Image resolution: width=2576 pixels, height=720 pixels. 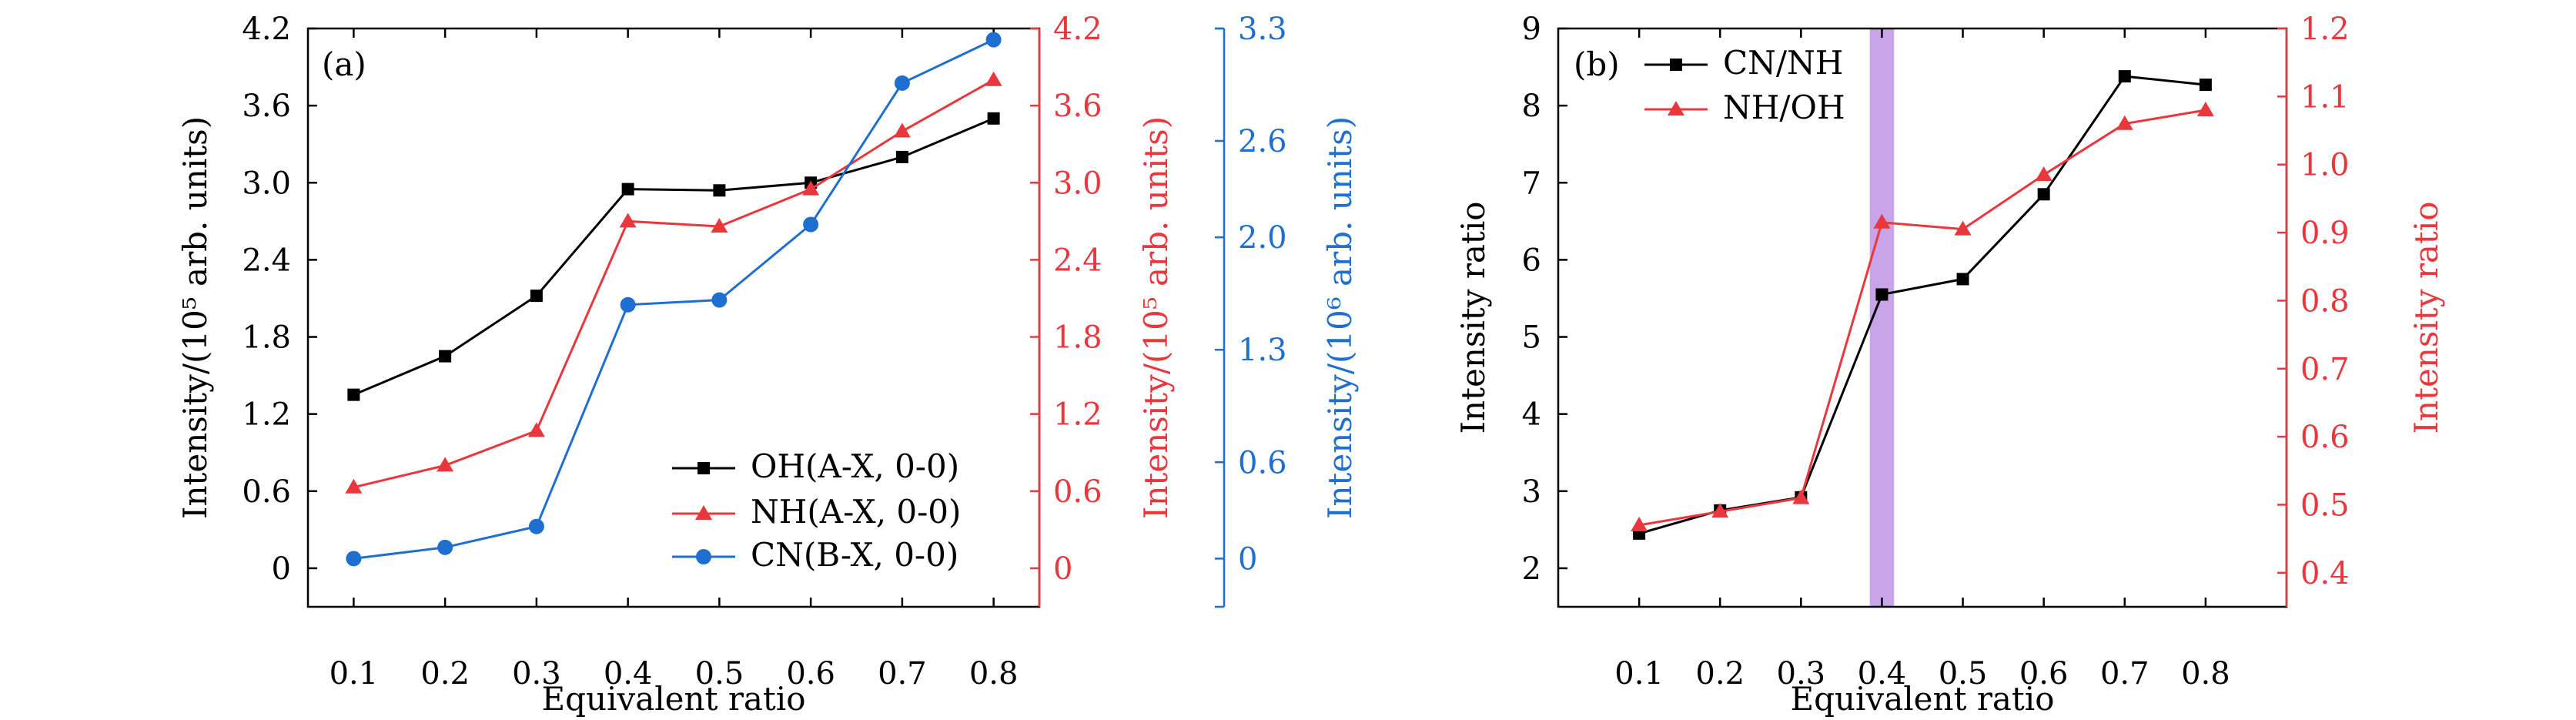 What do you see at coordinates (2205, 674) in the screenshot?
I see `panel-b-x-tick-label: 0.8` at bounding box center [2205, 674].